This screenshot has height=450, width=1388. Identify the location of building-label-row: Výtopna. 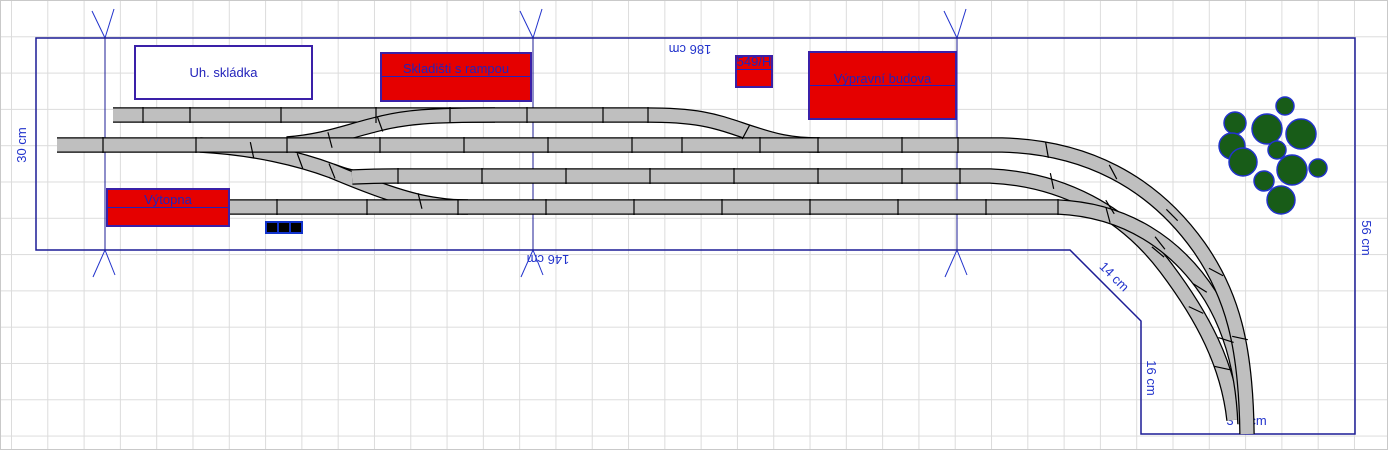
(168, 199).